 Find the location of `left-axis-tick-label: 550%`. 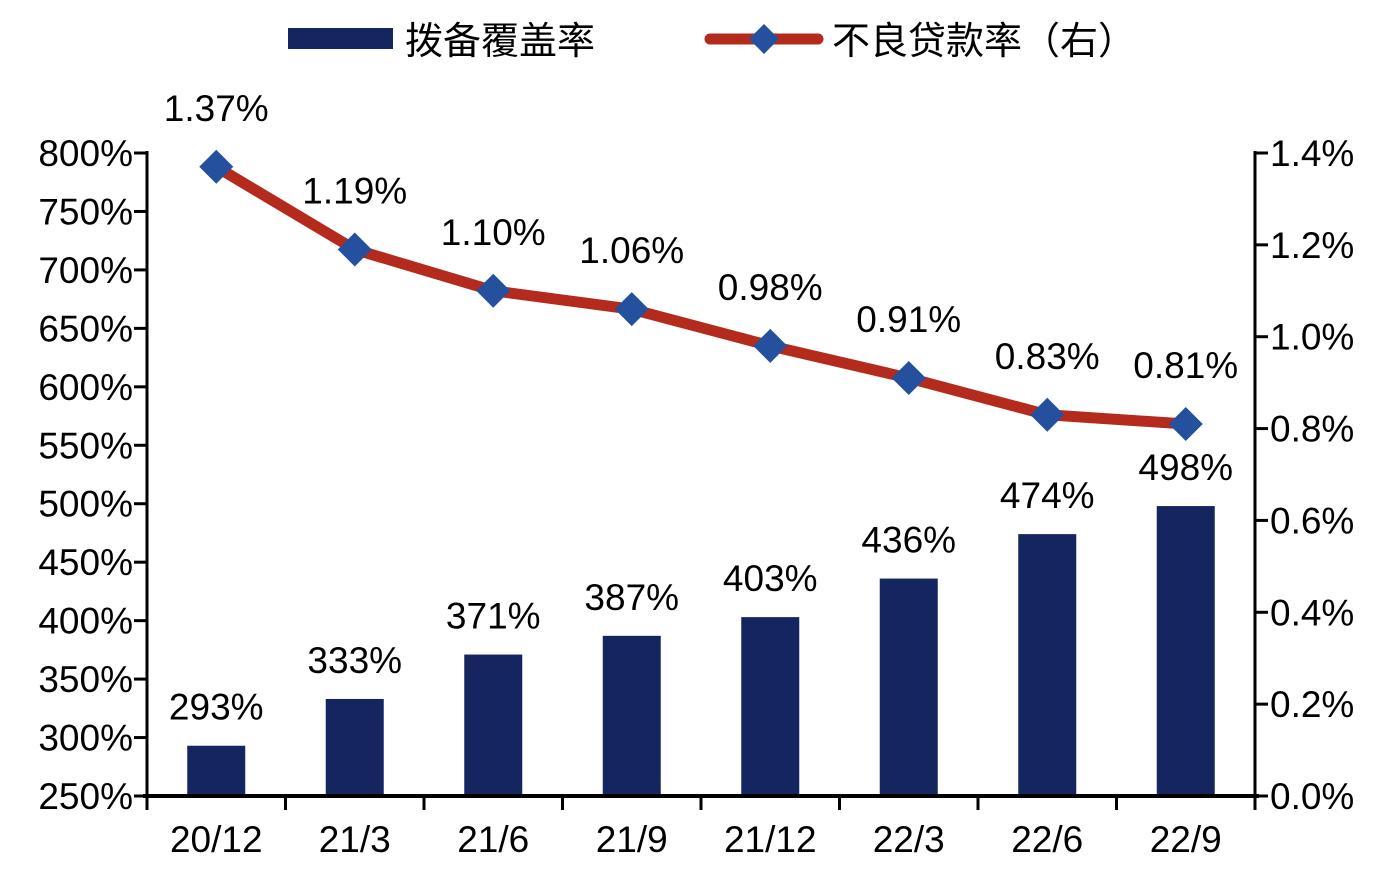

left-axis-tick-label: 550% is located at coordinates (85, 445).